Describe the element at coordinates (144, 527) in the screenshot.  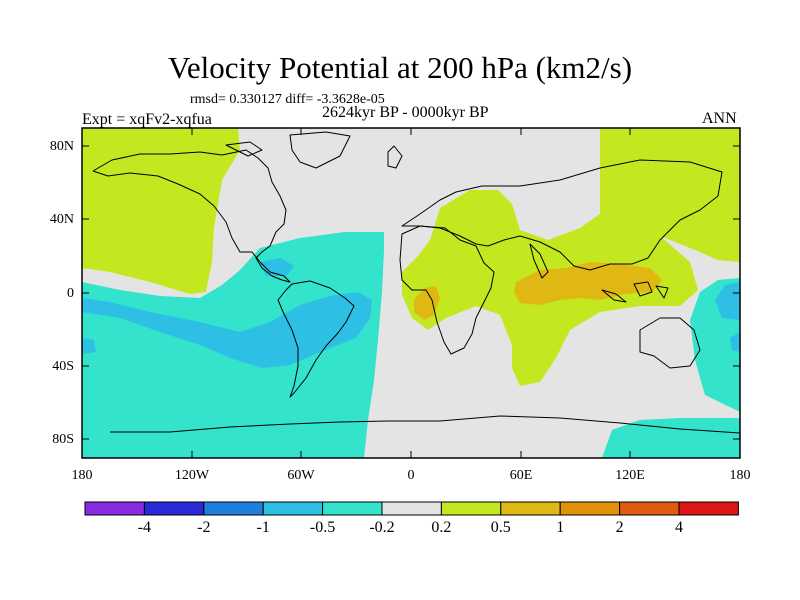
I see `colorbar-label: -4` at that location.